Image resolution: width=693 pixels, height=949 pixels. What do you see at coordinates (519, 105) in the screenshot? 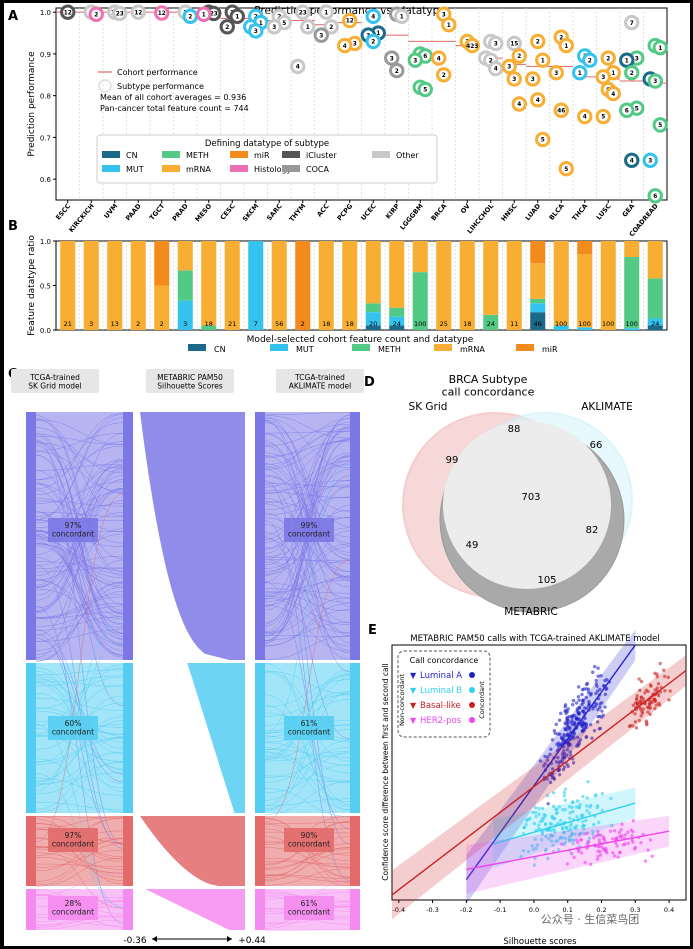
I see `subtype-point-label: 4` at bounding box center [519, 105].